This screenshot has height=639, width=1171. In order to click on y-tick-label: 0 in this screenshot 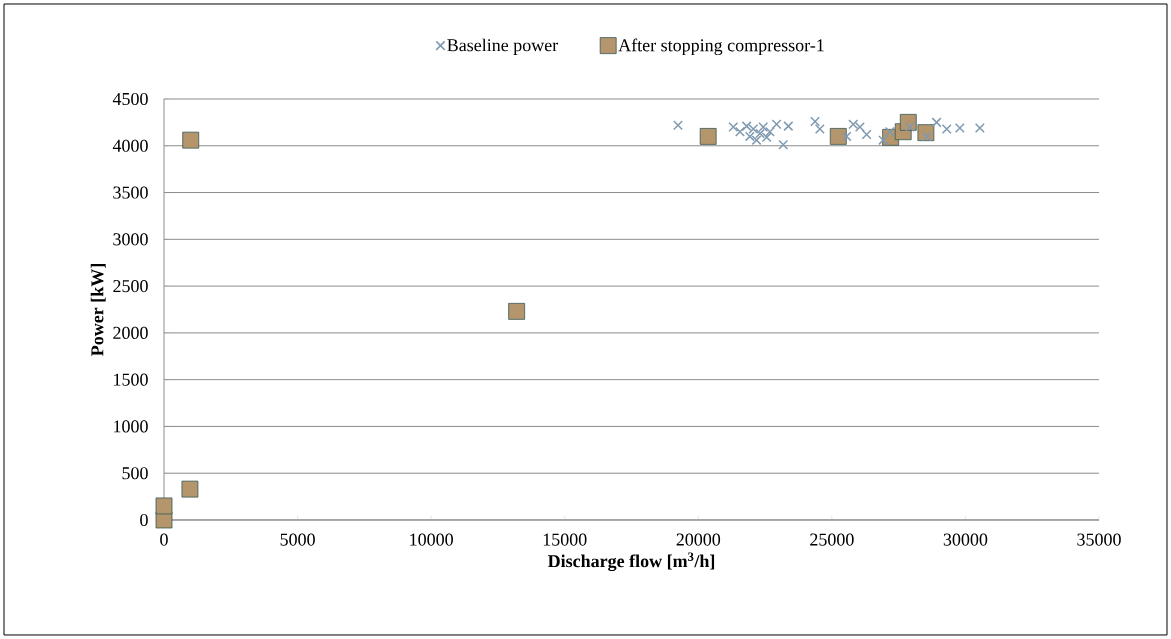, I will do `click(144, 520)`.